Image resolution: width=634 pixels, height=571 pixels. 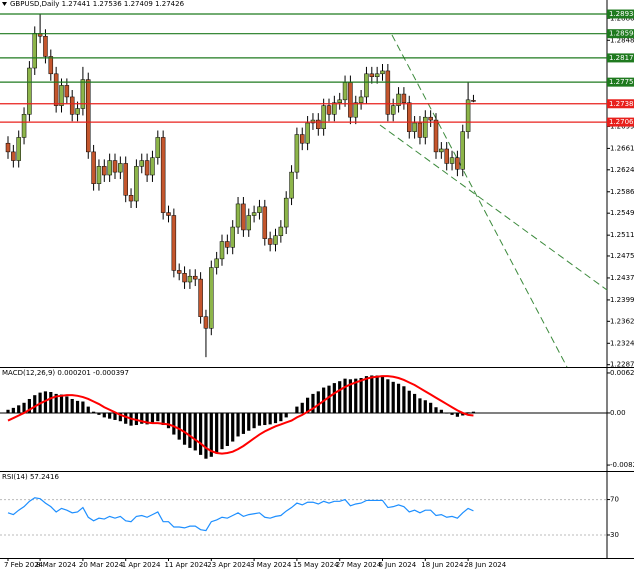 I want to click on level-label: 1.28175, so click(x=621, y=58).